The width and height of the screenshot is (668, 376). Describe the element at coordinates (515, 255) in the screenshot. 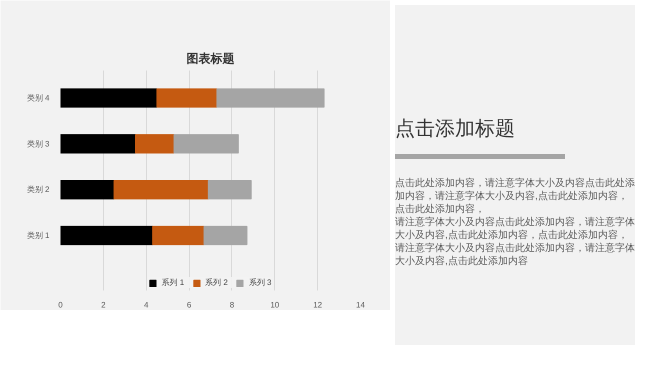

I see `text: 请注意字体大小及内容点击此处添加内容，请注意字体大小及内容,点击此处添加内容` at that location.